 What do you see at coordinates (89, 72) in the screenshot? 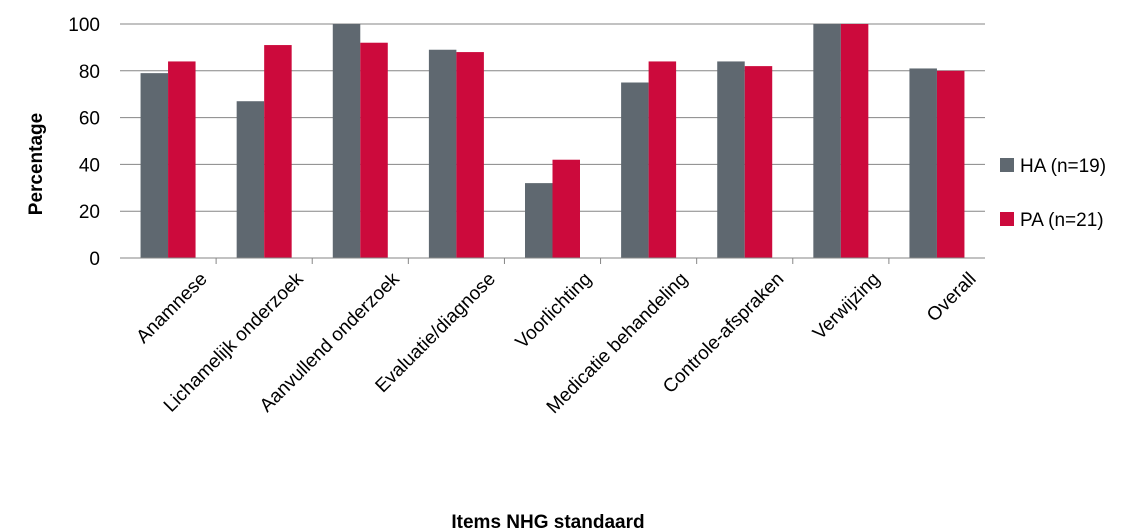
I see `y-tick-label: 80` at bounding box center [89, 72].